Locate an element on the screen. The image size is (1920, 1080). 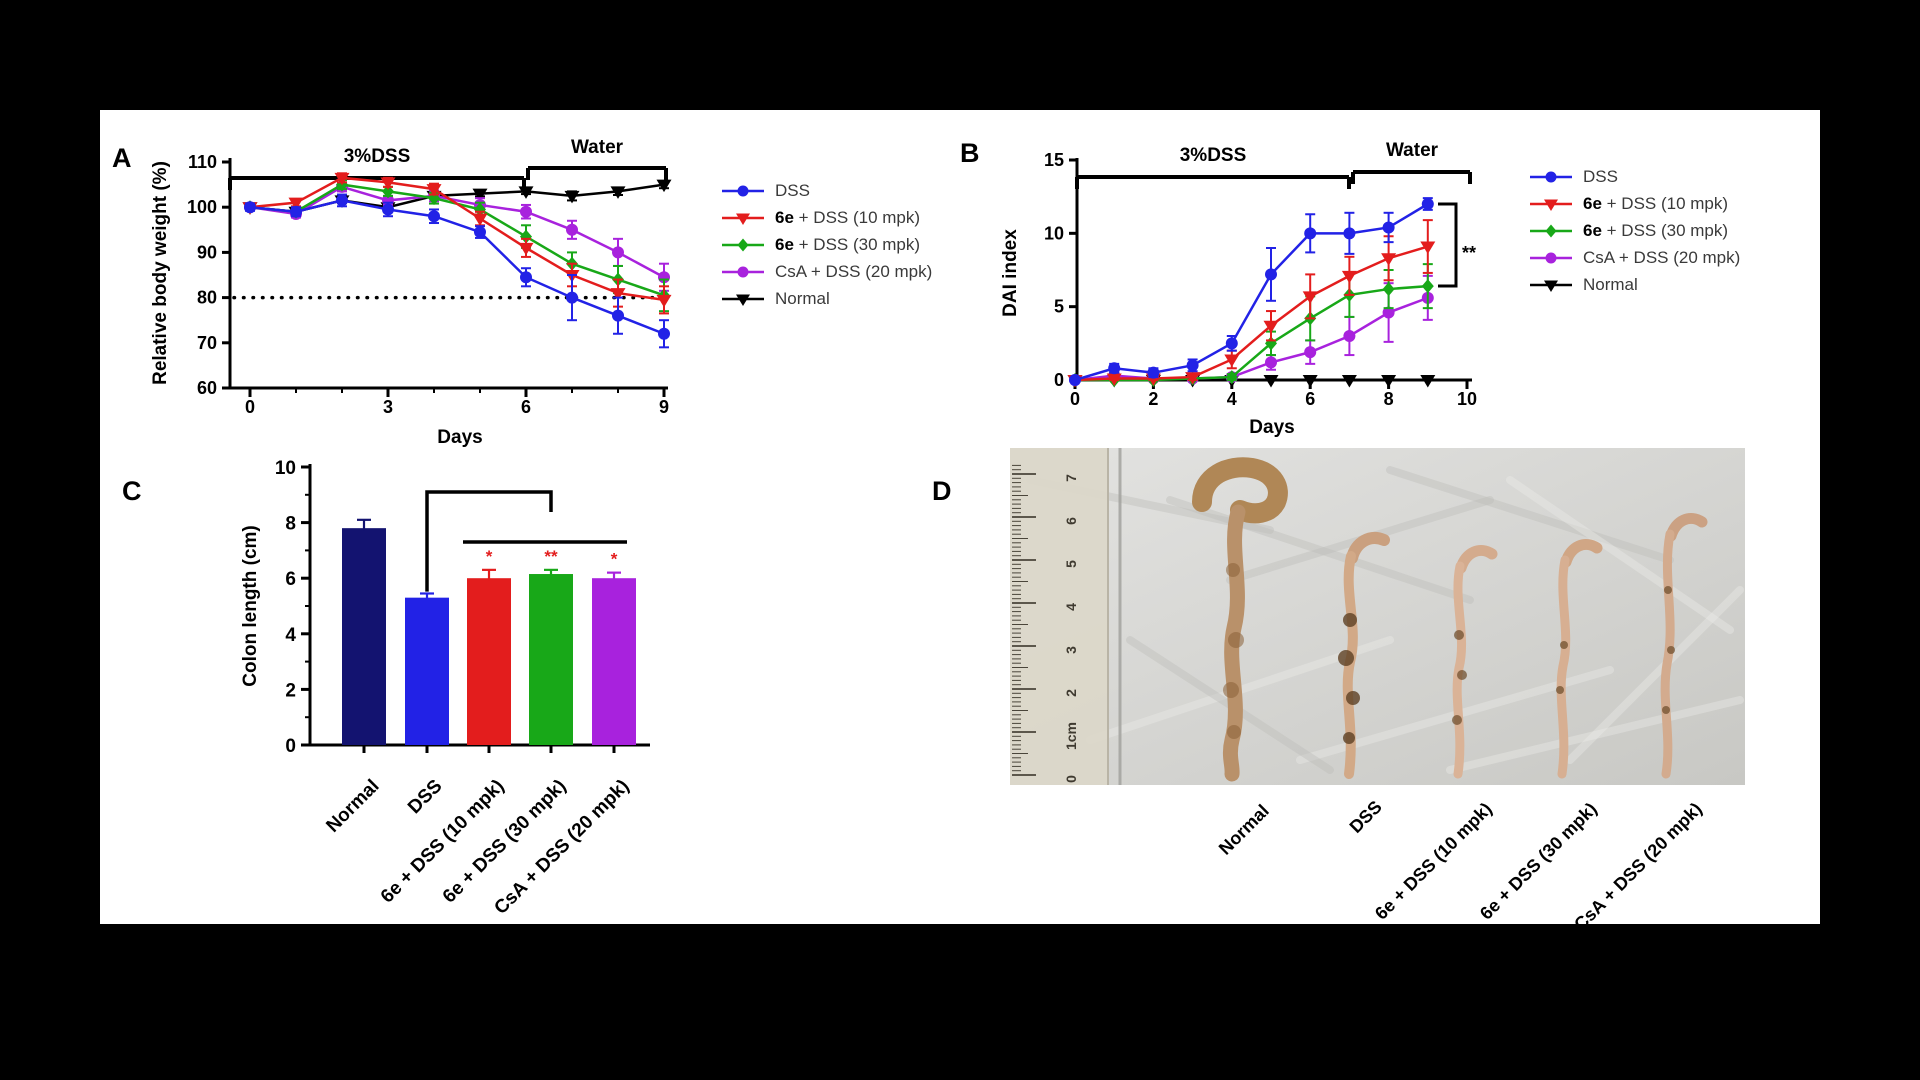
svg-text: 7 is located at coordinates (1071, 478).